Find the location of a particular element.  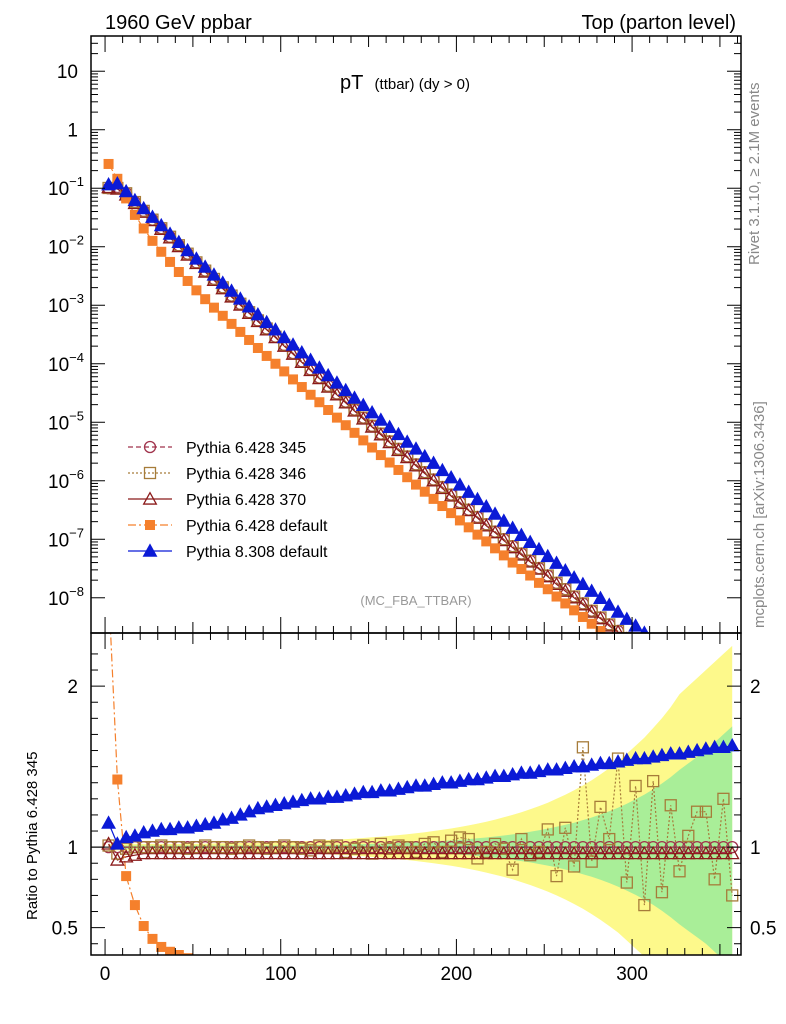

main-ytick-label-9: 10 is located at coordinates (67, 72).